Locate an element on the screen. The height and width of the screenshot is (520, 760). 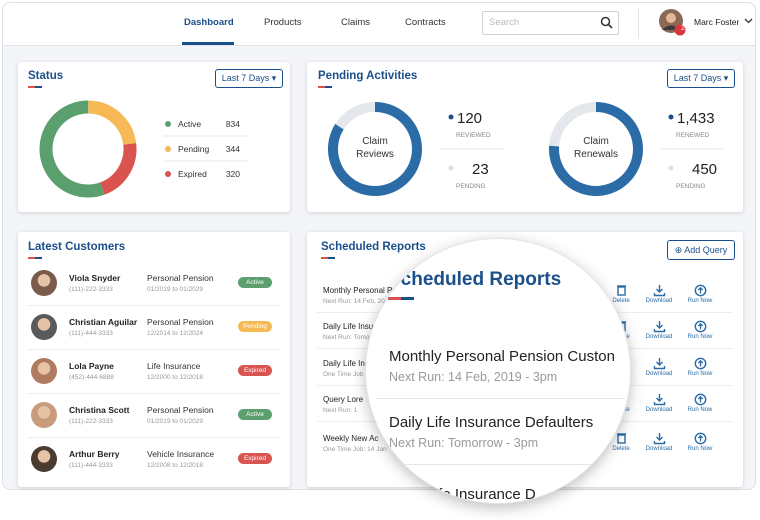
magnified-report-title: Monthly Personal Pension Custon is located at coordinates (502, 356).